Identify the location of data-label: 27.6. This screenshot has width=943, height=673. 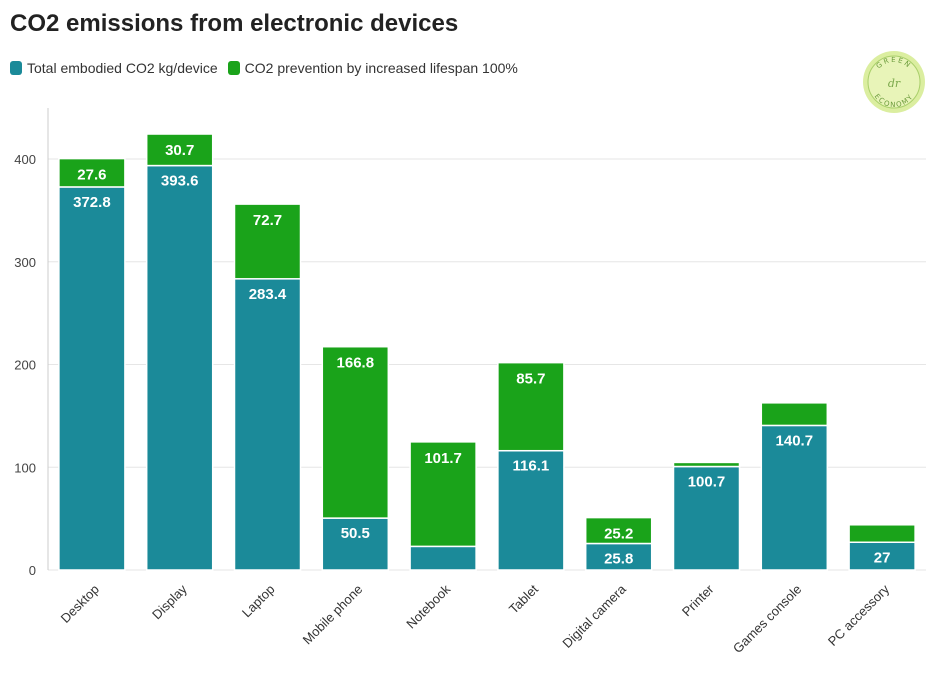
(91, 175).